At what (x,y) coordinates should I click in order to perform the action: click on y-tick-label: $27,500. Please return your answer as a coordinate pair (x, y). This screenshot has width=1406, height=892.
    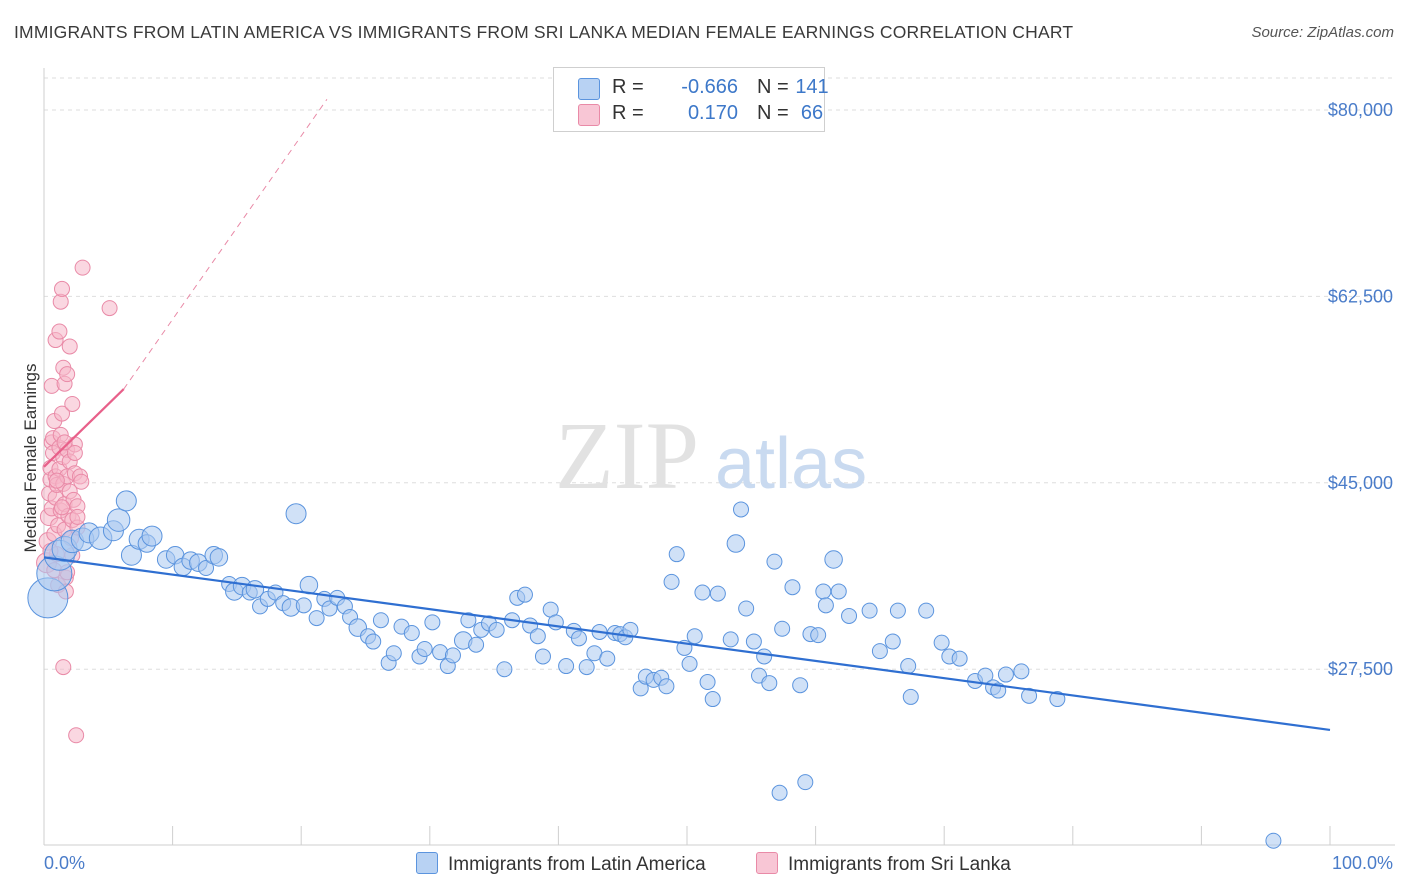
    Looking at the image, I should click on (1360, 669).